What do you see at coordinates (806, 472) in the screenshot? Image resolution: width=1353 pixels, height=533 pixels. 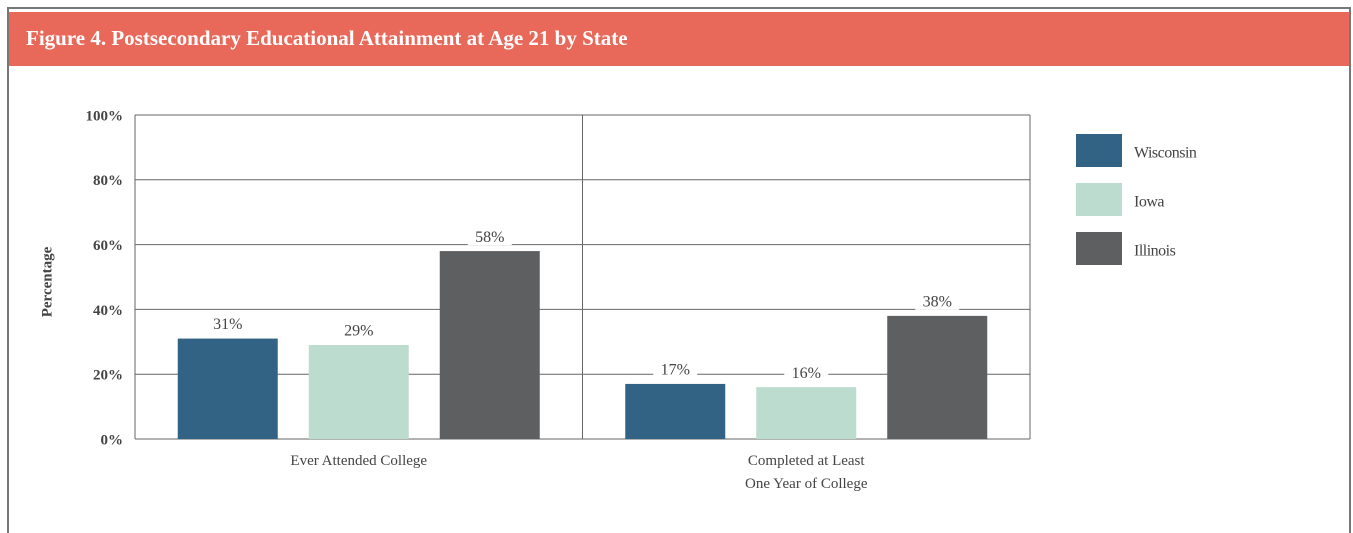 I see `x-tick-label: Completed at Least One Year of College` at bounding box center [806, 472].